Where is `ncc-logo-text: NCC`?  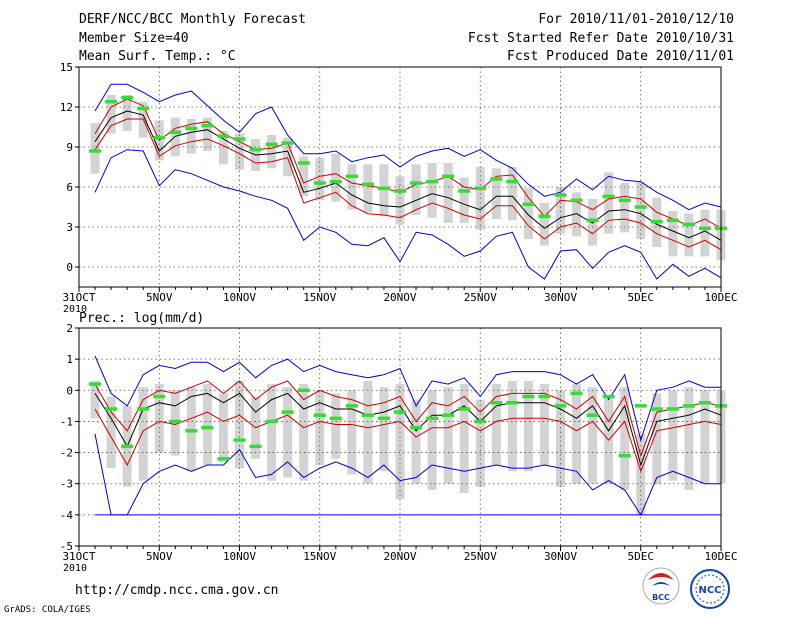
ncc-logo-text: NCC is located at coordinates (709, 590).